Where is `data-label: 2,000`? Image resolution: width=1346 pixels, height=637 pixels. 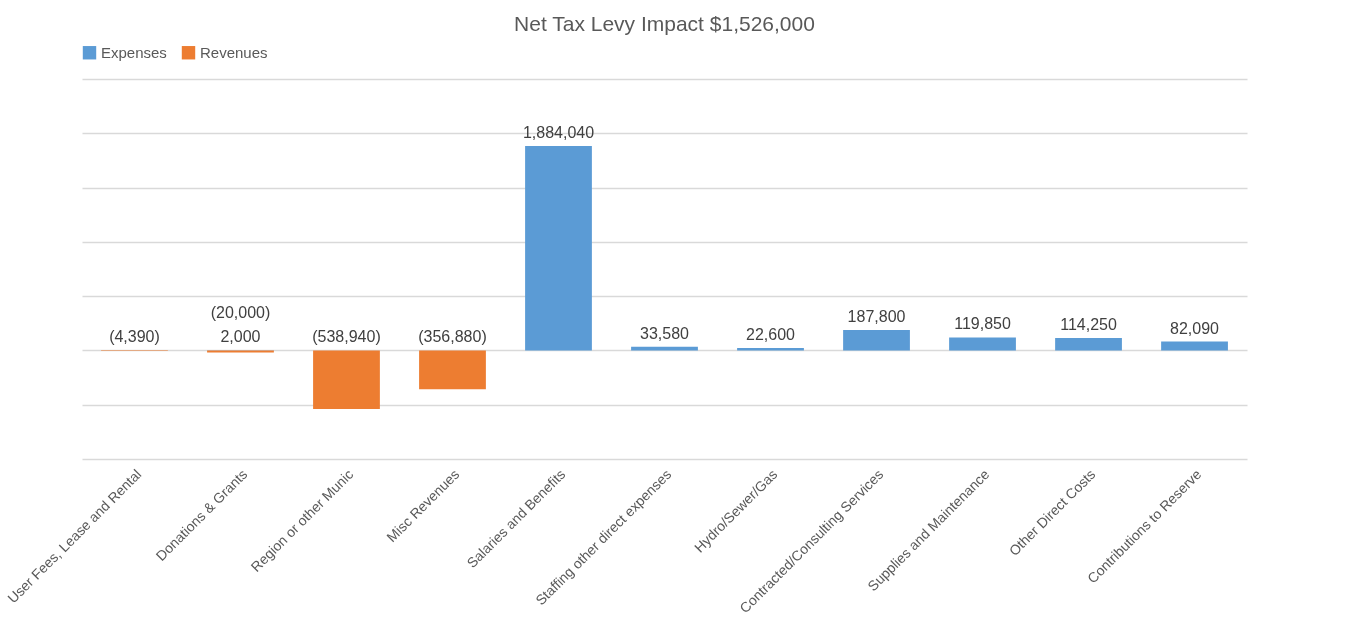
data-label: 2,000 is located at coordinates (240, 337).